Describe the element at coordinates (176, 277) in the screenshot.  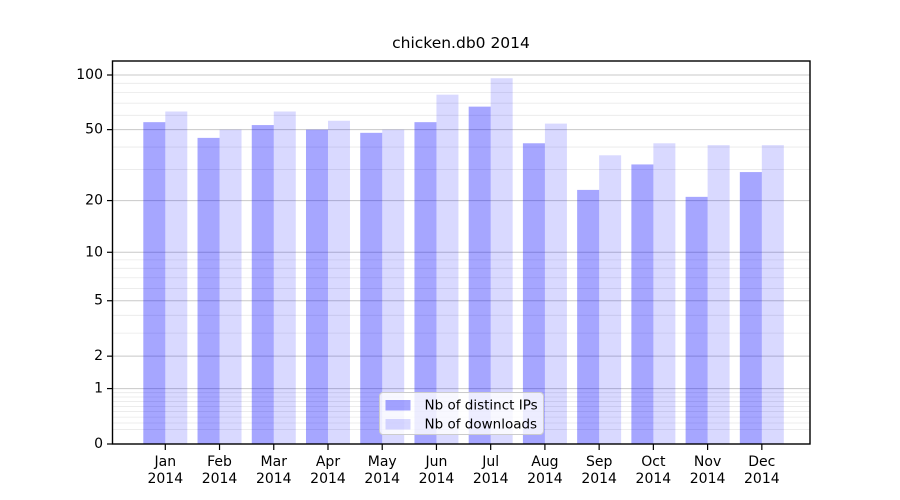
I see `bar-downloads-jan` at that location.